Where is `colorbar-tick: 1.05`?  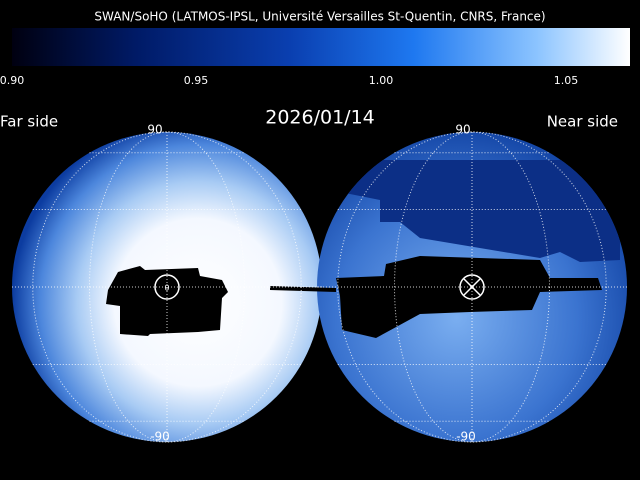 colorbar-tick: 1.05 is located at coordinates (566, 80).